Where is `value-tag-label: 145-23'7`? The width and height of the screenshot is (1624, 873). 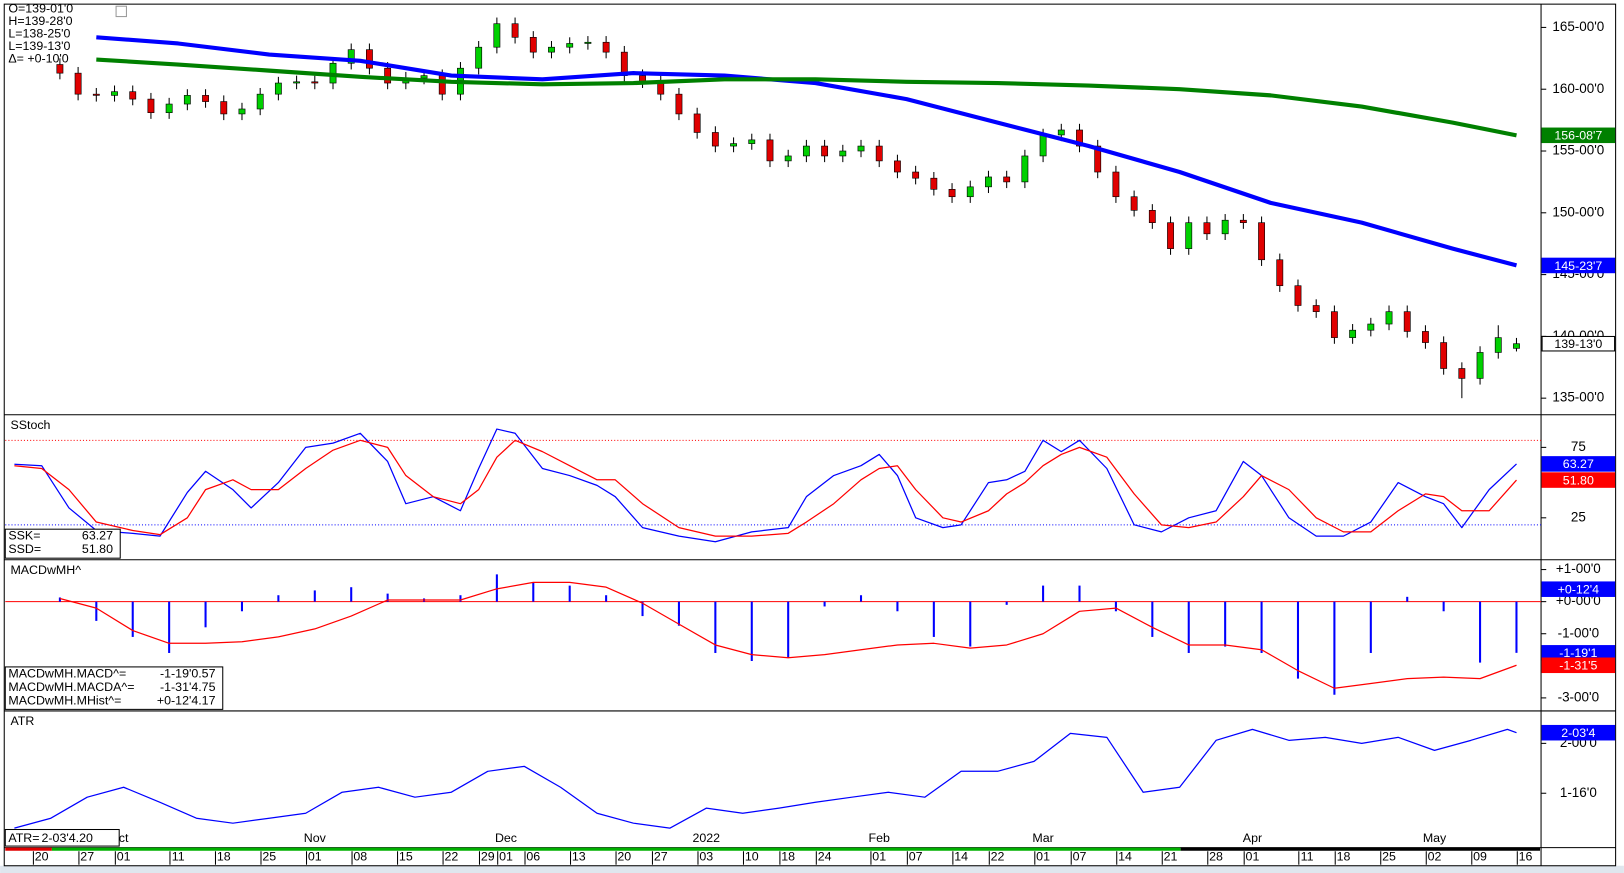 value-tag-label: 145-23'7 is located at coordinates (1578, 266).